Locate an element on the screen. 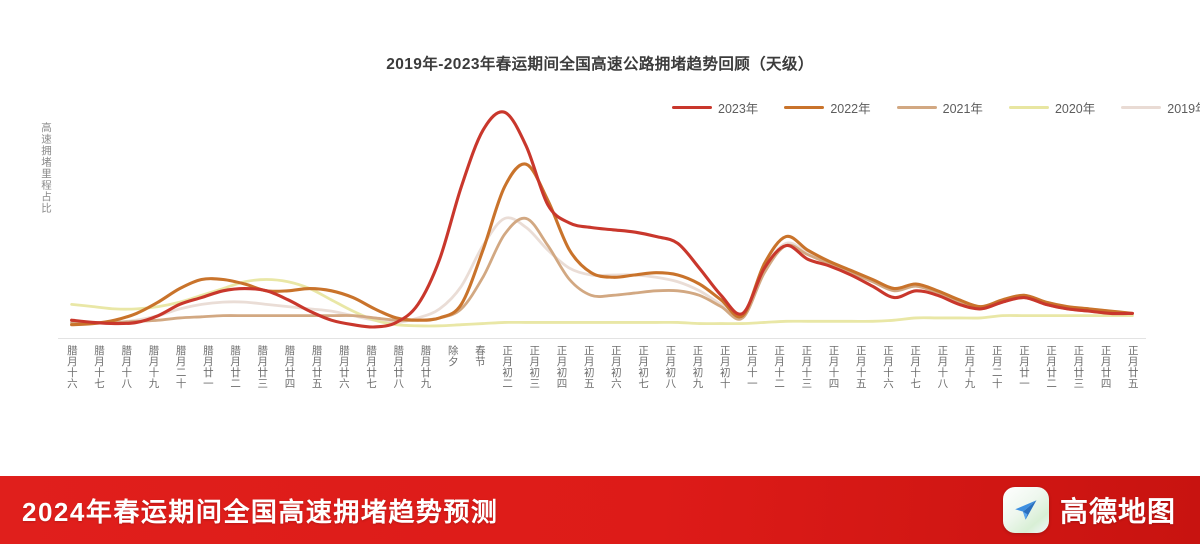  y-axis-title: 高速拥堵里程占比 is located at coordinates (46, 168).